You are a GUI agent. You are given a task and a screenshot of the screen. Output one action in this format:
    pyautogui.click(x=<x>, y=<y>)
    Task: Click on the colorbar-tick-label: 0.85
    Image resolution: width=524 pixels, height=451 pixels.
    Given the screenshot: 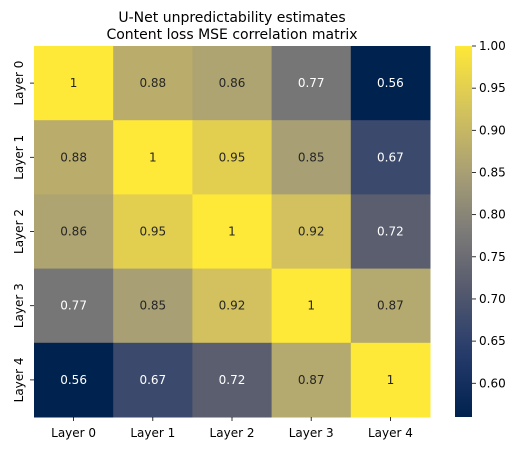 What is the action you would take?
    pyautogui.click(x=492, y=172)
    